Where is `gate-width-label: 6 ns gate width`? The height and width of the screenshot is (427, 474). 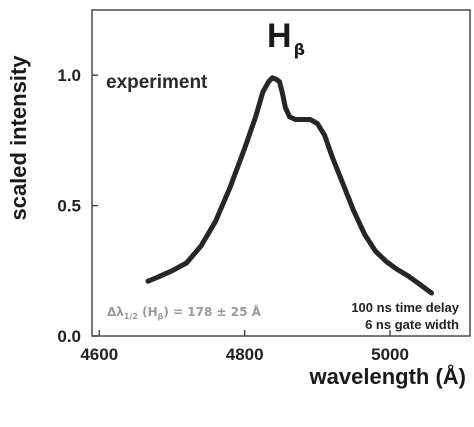
gate-width-label: 6 ns gate width is located at coordinates (412, 324).